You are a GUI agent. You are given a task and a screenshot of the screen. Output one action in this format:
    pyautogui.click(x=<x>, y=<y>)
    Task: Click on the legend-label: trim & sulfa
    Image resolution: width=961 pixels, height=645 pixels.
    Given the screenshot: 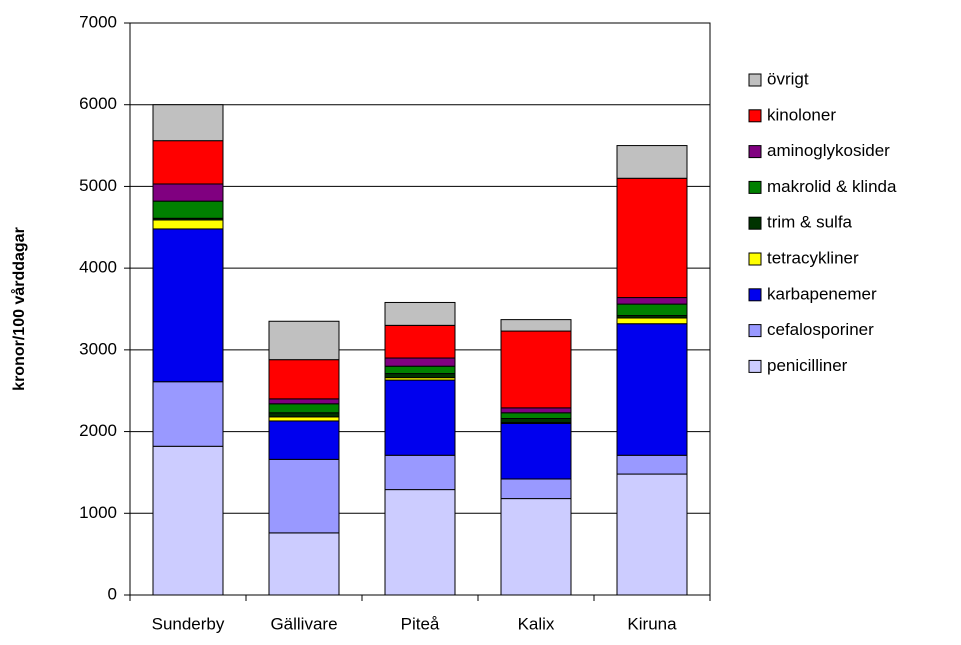 What is the action you would take?
    pyautogui.click(x=810, y=222)
    